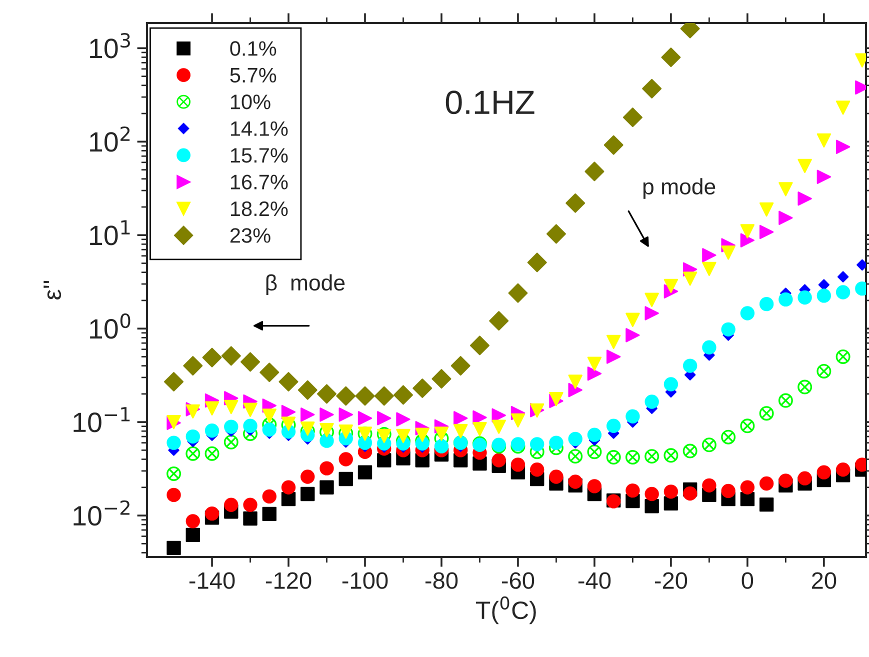  Describe the element at coordinates (305, 285) in the screenshot. I see `annotation: β mode` at that location.